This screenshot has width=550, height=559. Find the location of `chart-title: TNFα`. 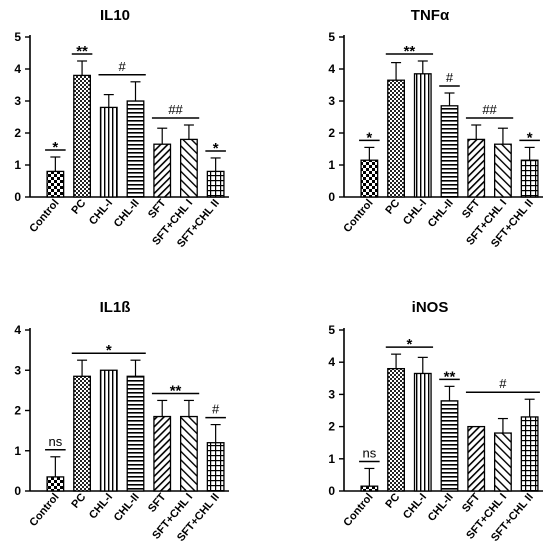

chart-title: TNFα is located at coordinates (430, 15).